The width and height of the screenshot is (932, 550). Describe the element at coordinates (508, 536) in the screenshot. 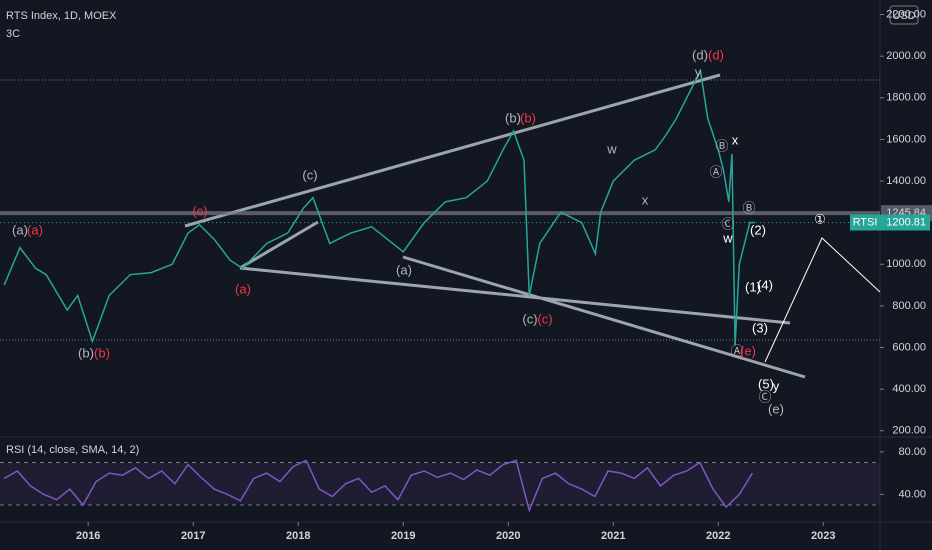

I see `x-tick-label: 2020` at that location.